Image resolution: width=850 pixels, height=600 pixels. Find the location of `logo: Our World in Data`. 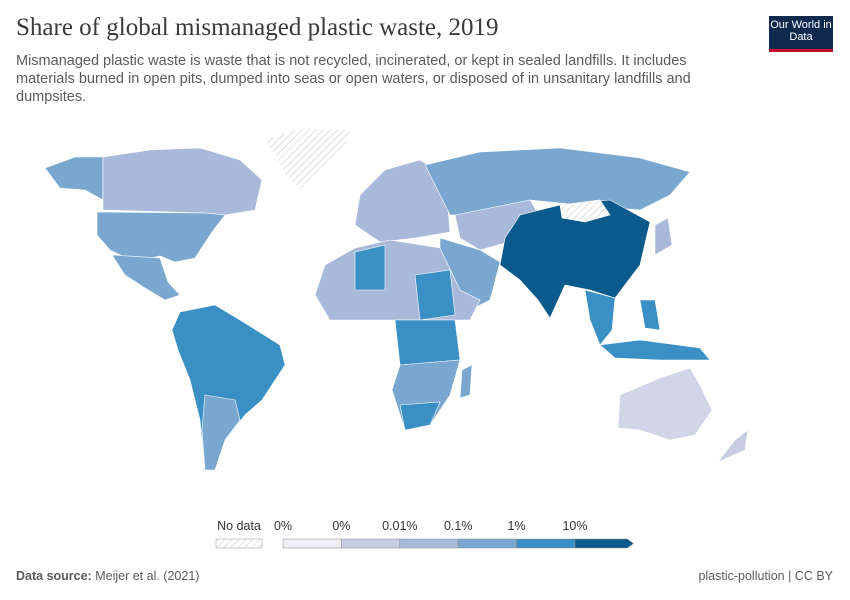

logo: Our World in Data is located at coordinates (801, 34).